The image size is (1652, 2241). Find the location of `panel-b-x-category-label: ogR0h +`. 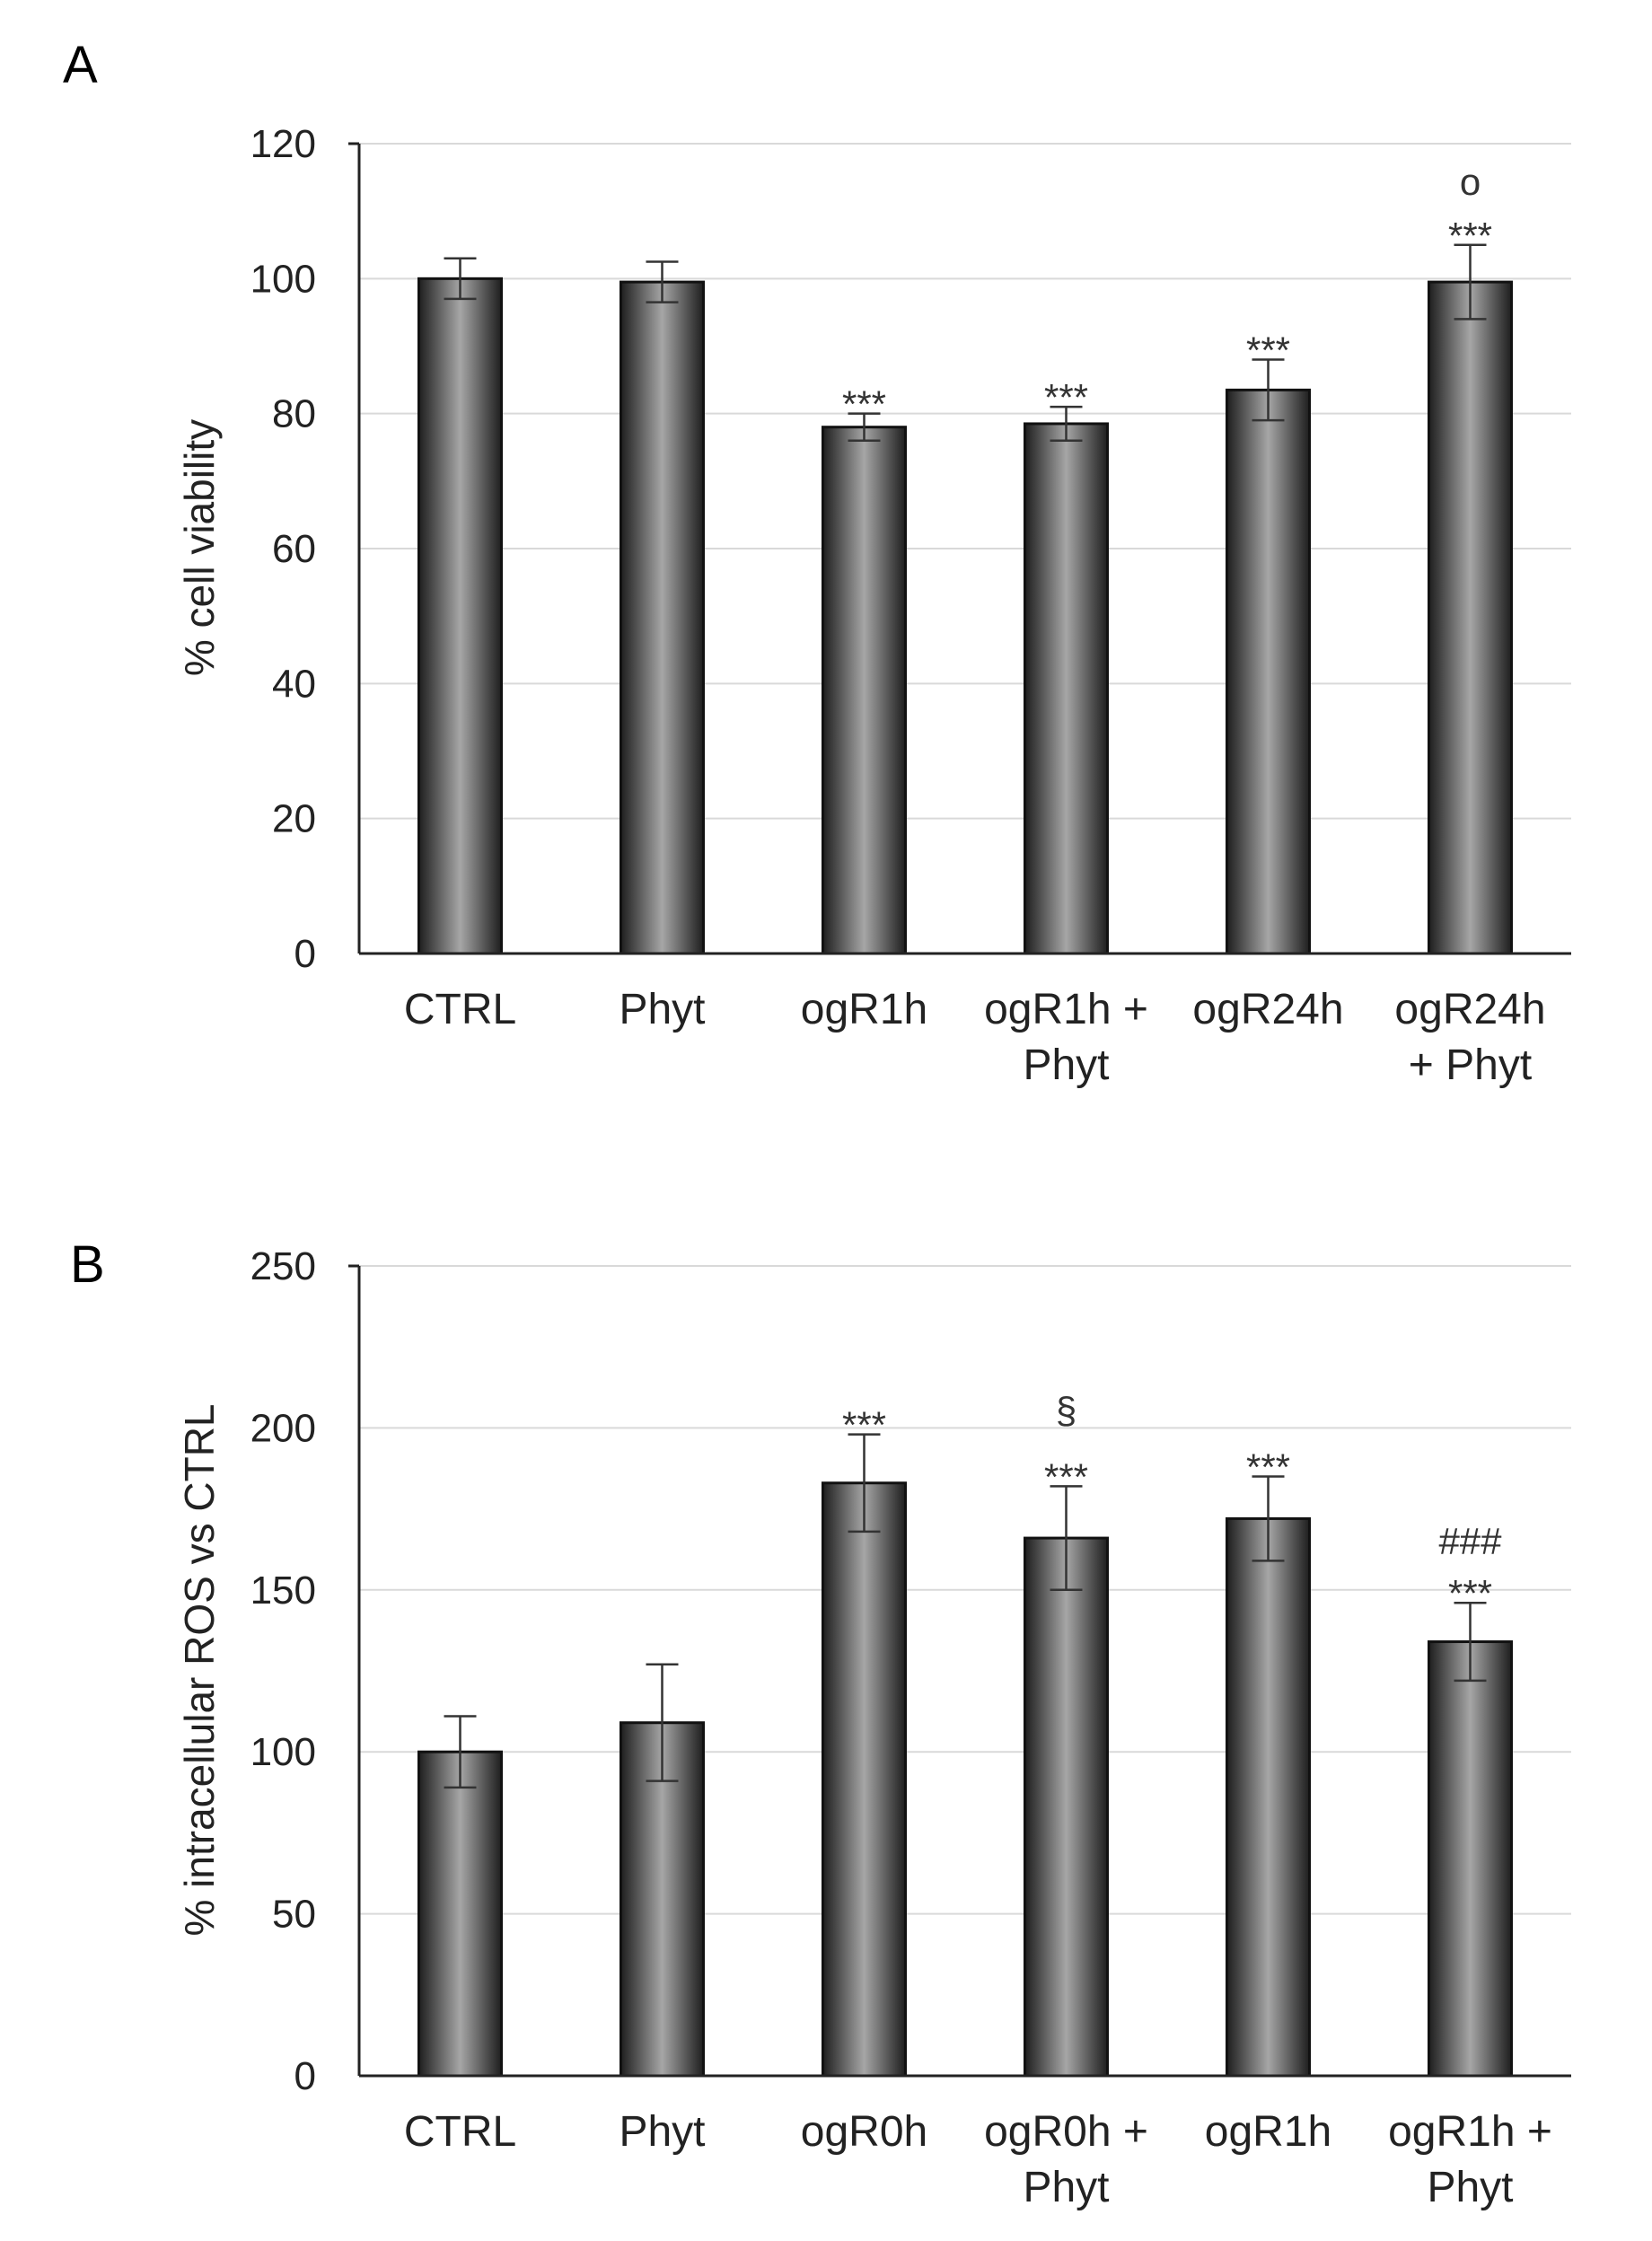

panel-b-x-category-label: ogR0h + is located at coordinates (1066, 2132).